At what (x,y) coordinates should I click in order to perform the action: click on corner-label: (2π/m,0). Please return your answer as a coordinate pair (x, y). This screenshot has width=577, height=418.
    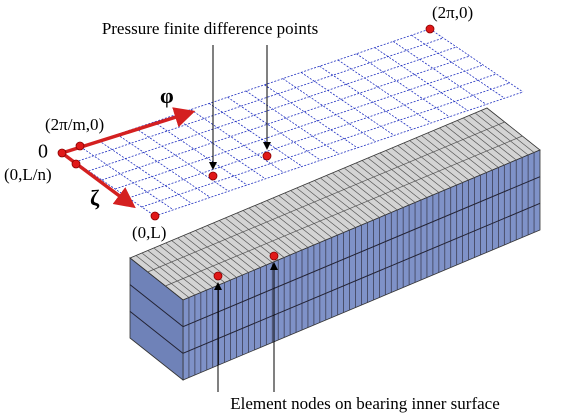
    Looking at the image, I should click on (74, 124).